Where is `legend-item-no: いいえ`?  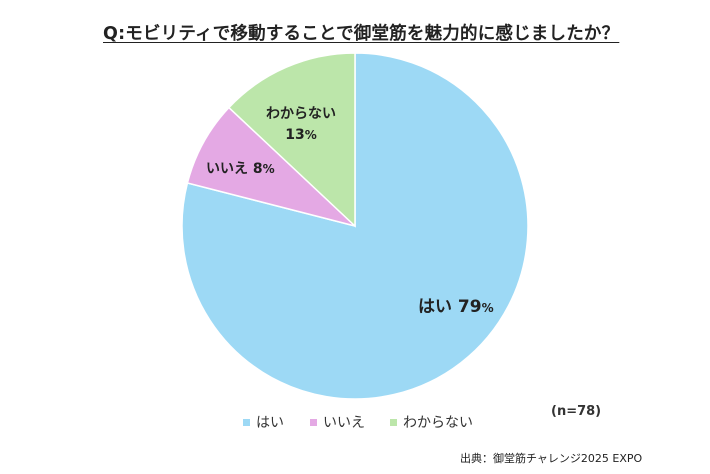
legend-item-no: いいえ is located at coordinates (337, 422).